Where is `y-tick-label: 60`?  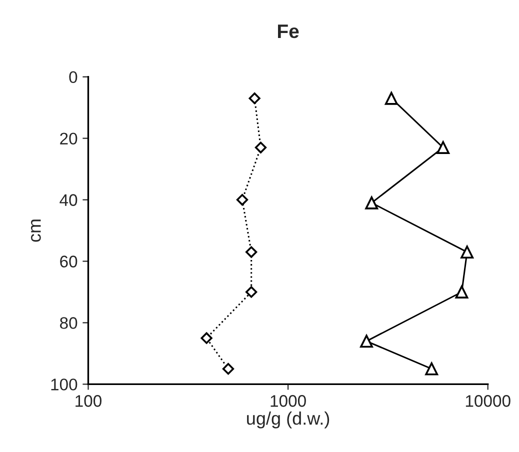 y-tick-label: 60 is located at coordinates (69, 262).